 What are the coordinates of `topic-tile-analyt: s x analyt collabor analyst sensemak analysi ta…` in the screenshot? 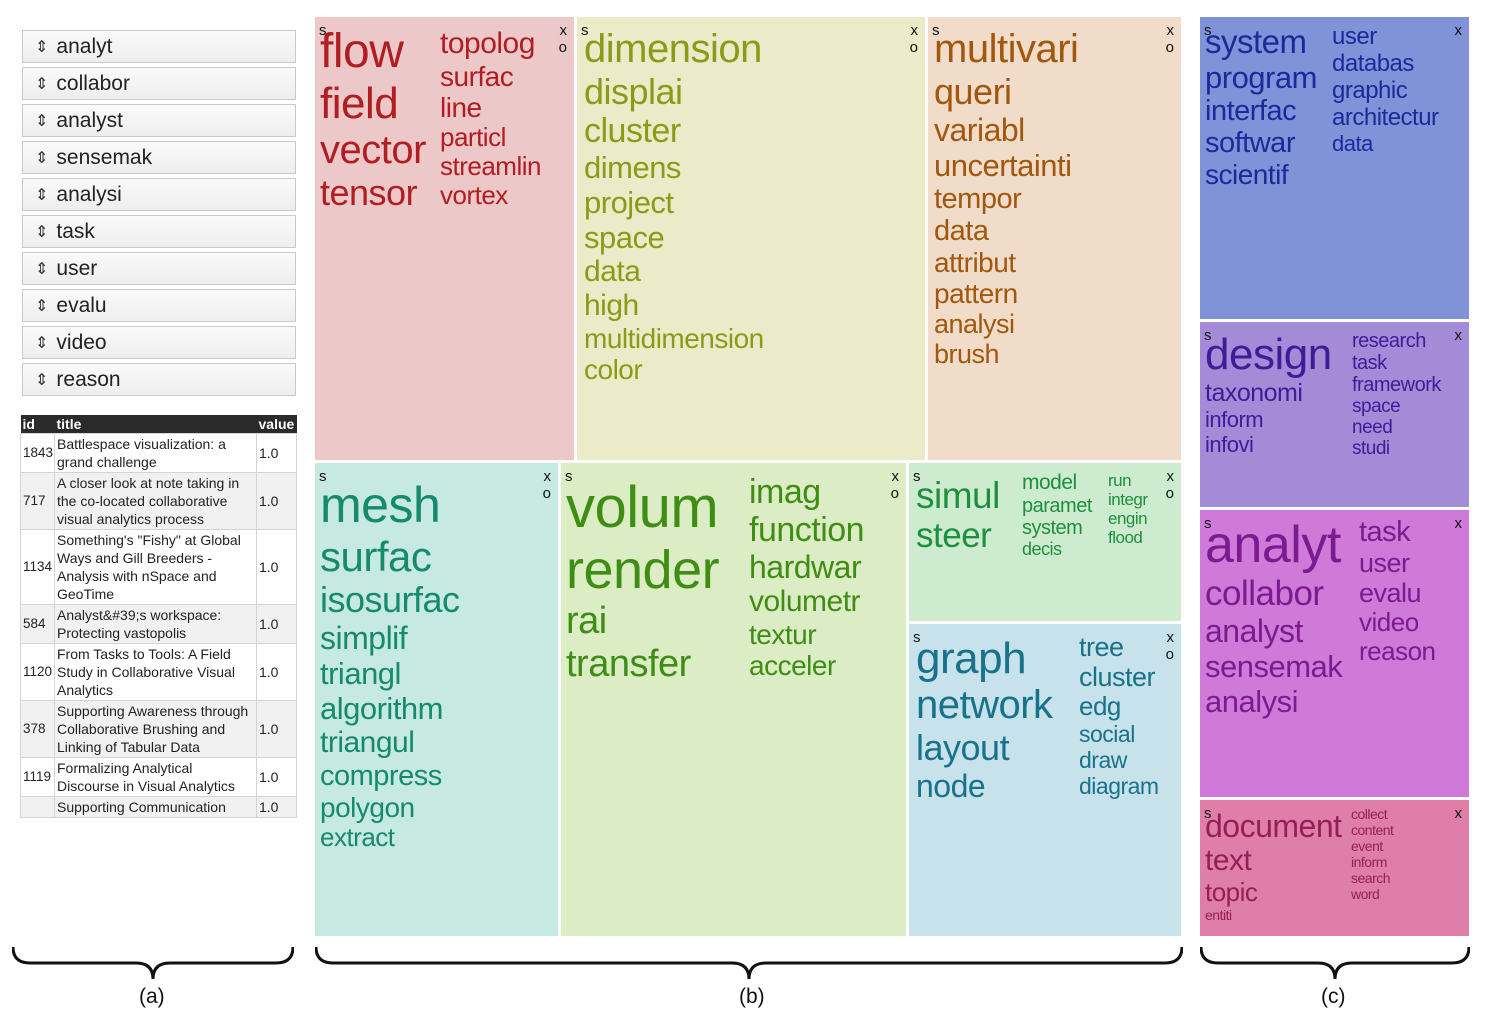 It's located at (1334, 653).